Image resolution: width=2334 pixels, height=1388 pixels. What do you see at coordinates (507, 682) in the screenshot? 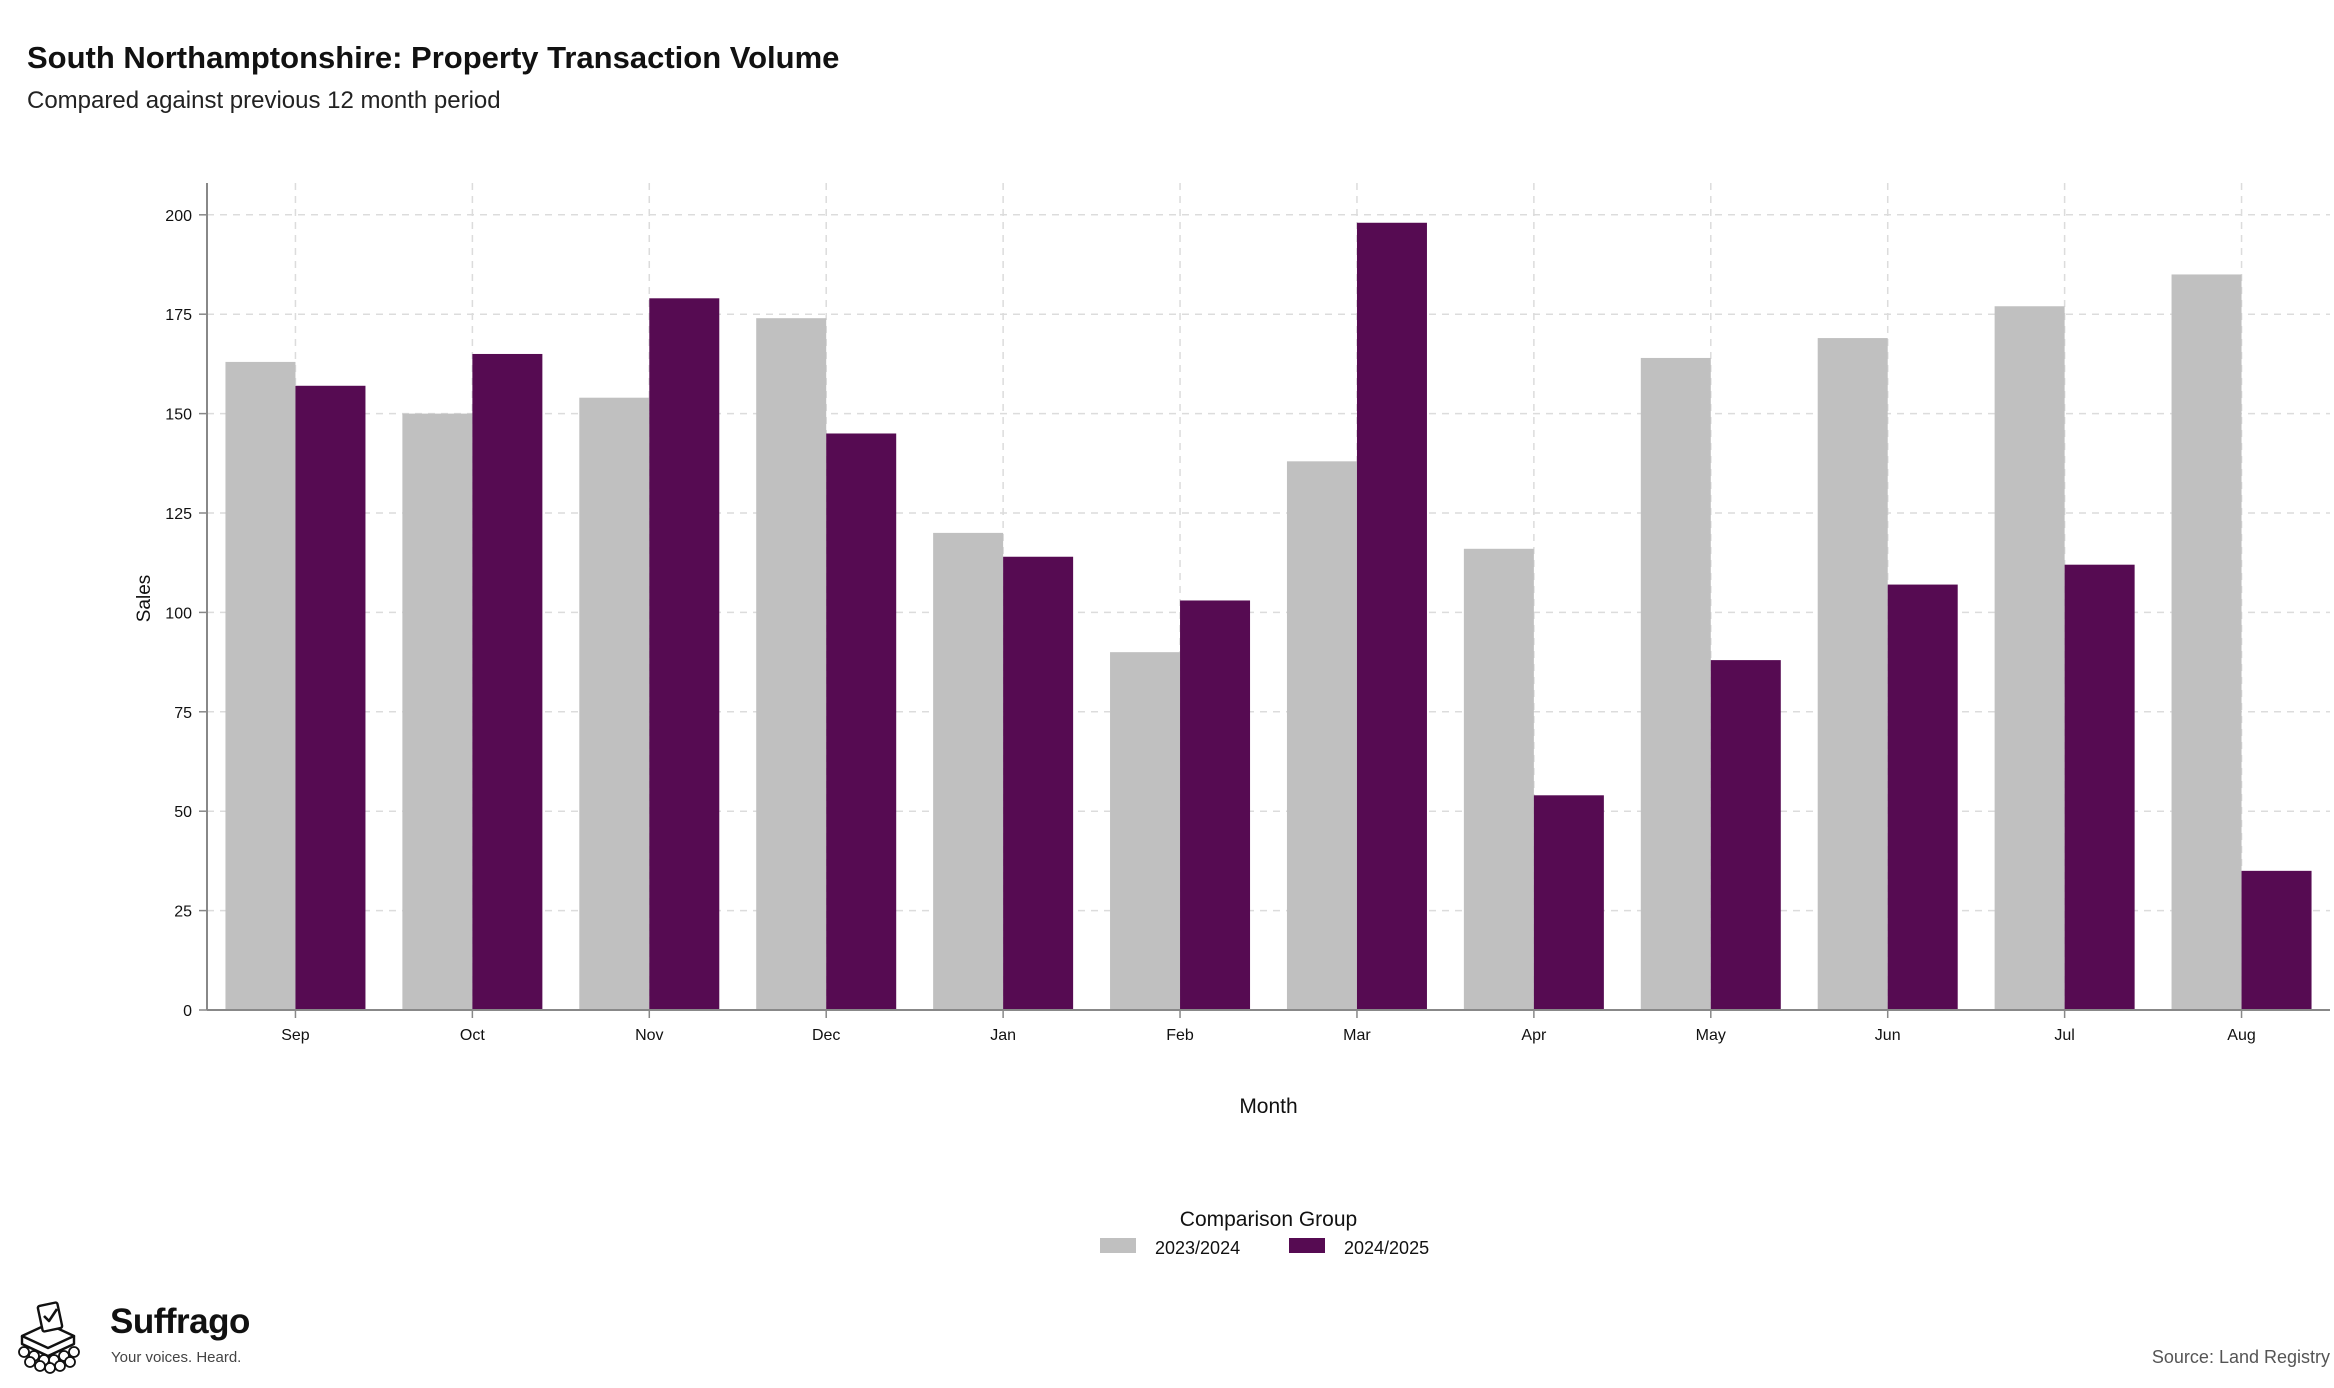
I see `bar-2024-2025-oct` at bounding box center [507, 682].